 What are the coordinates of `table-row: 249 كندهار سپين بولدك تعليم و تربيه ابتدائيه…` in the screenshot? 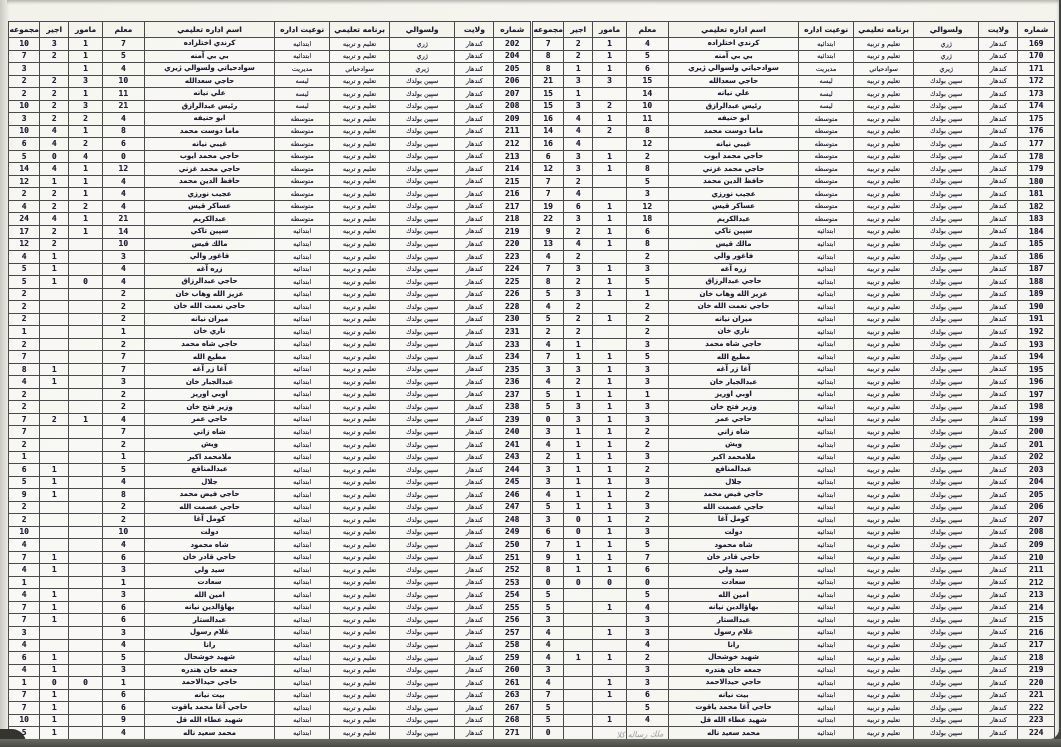 It's located at (269, 532).